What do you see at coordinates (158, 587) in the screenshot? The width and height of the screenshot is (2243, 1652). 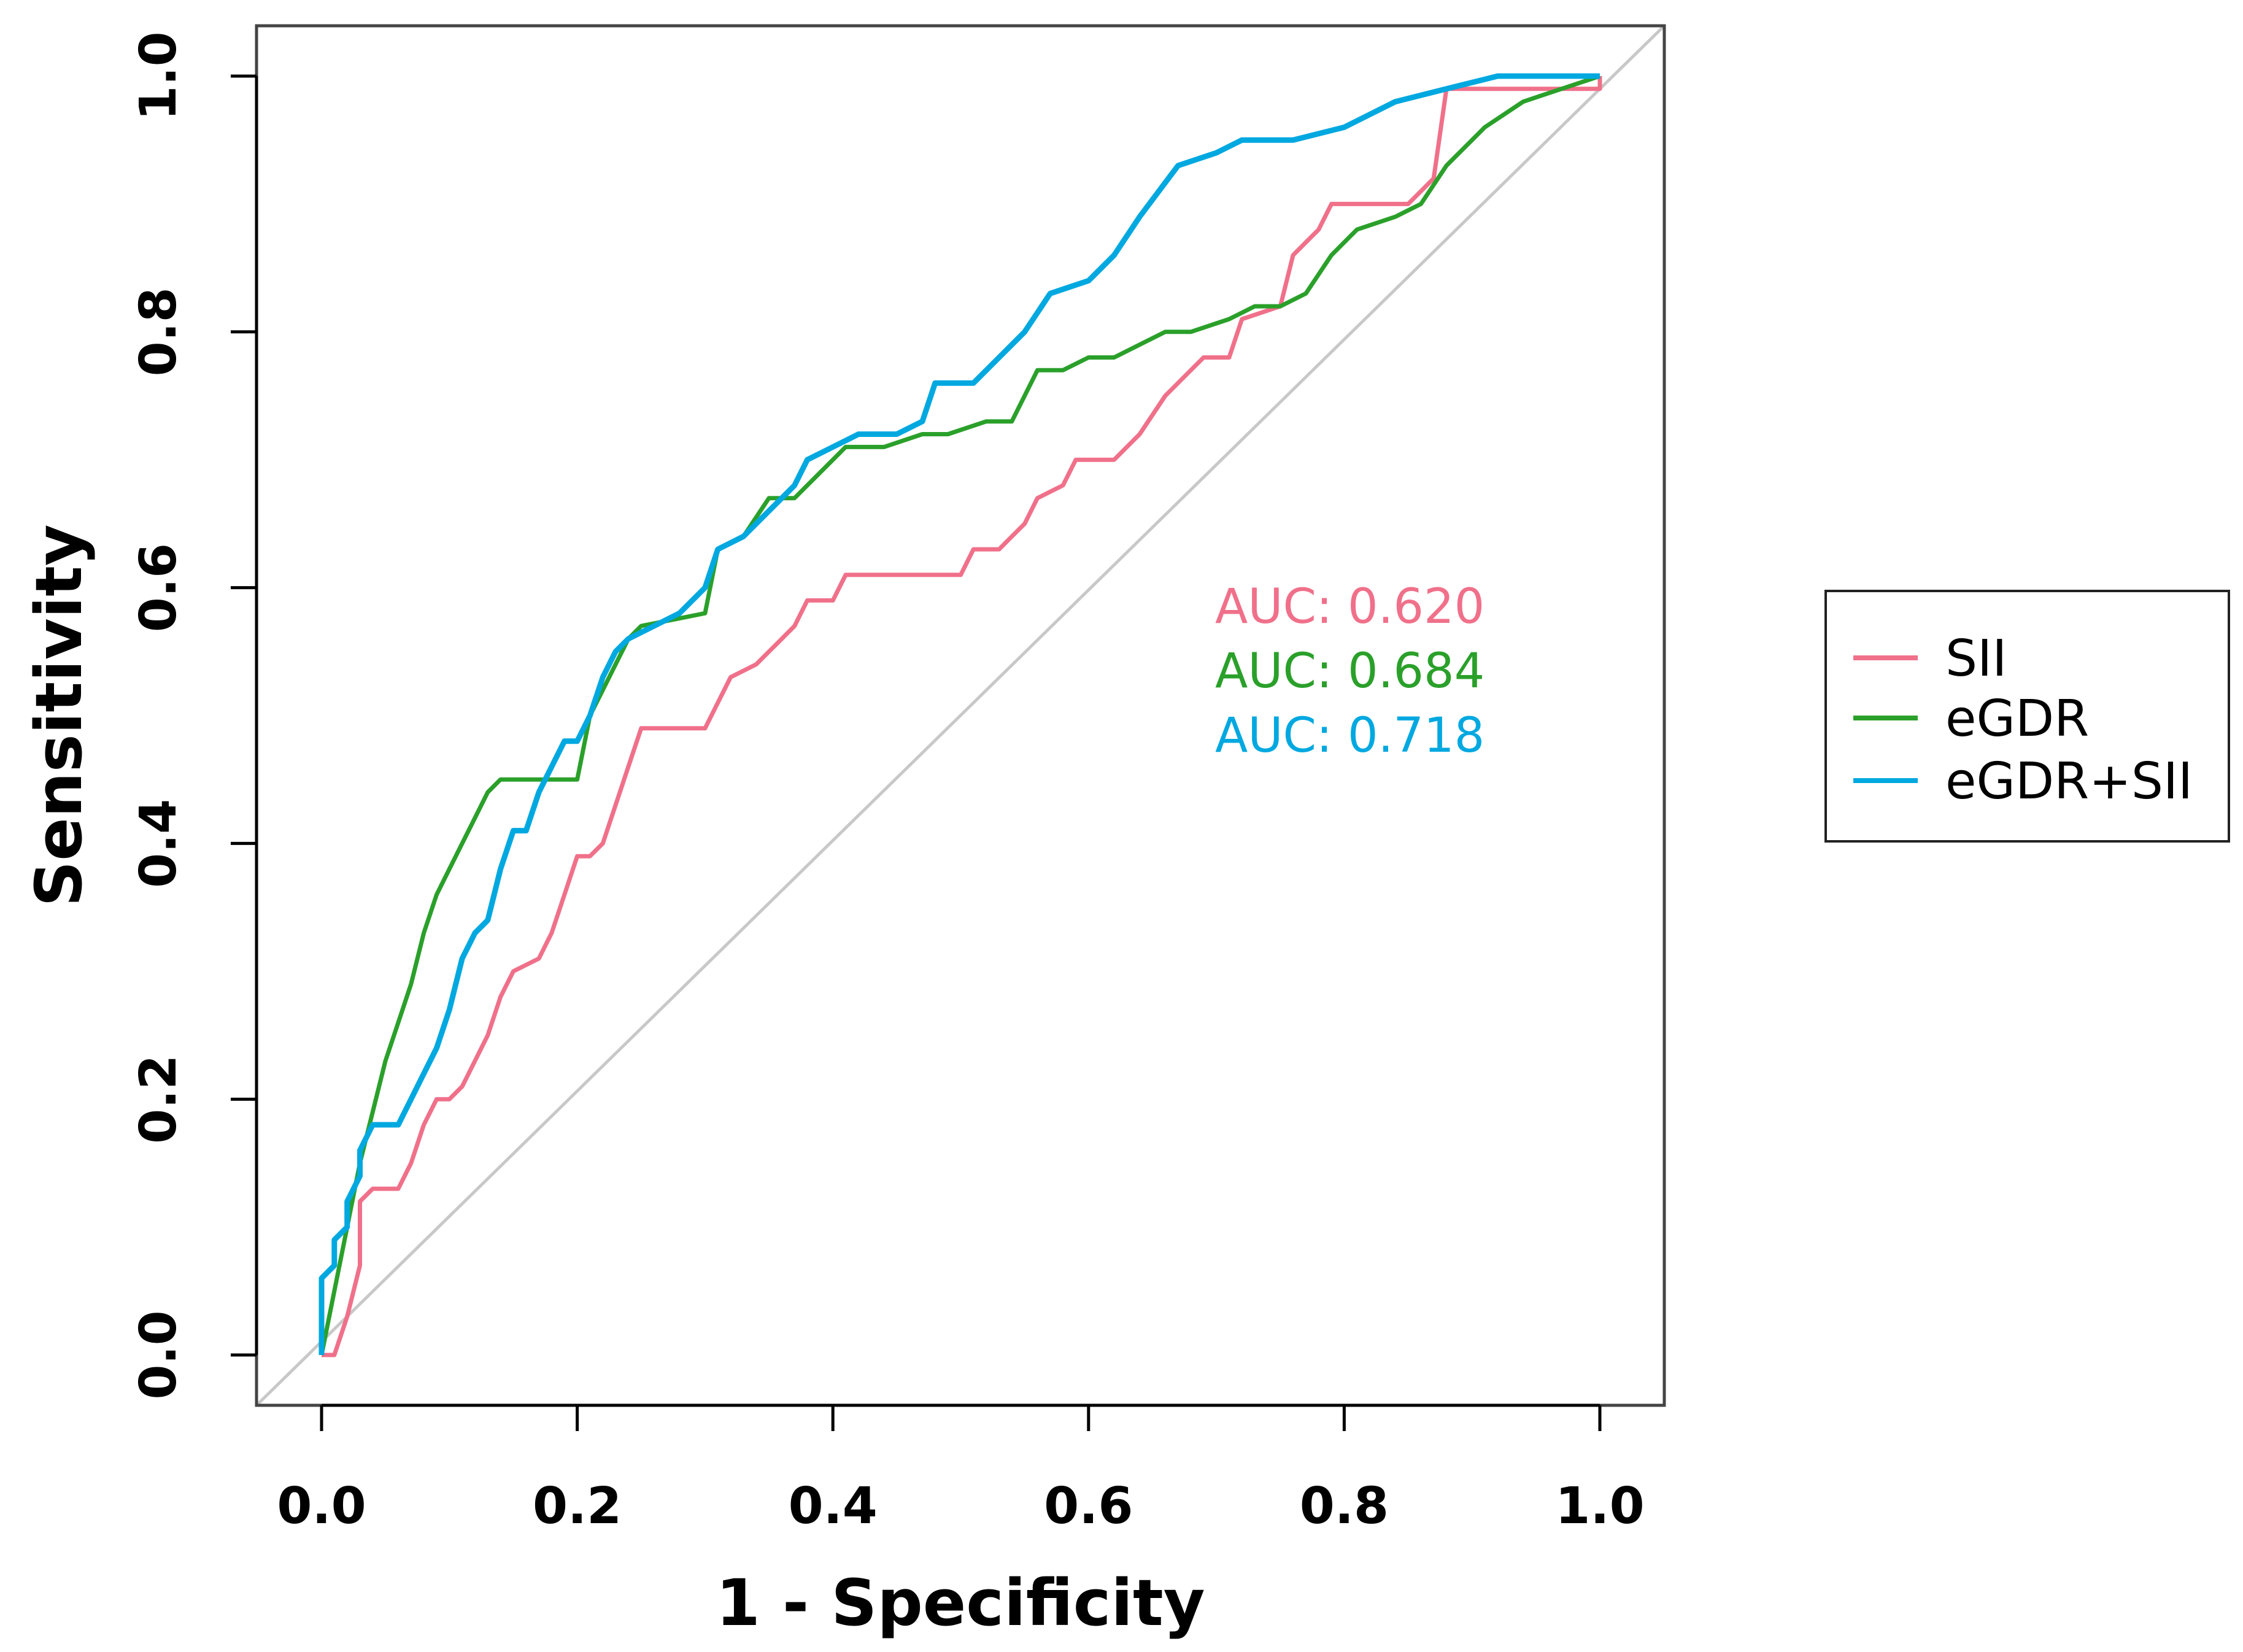 I see `y-tick-label: 0.6` at bounding box center [158, 587].